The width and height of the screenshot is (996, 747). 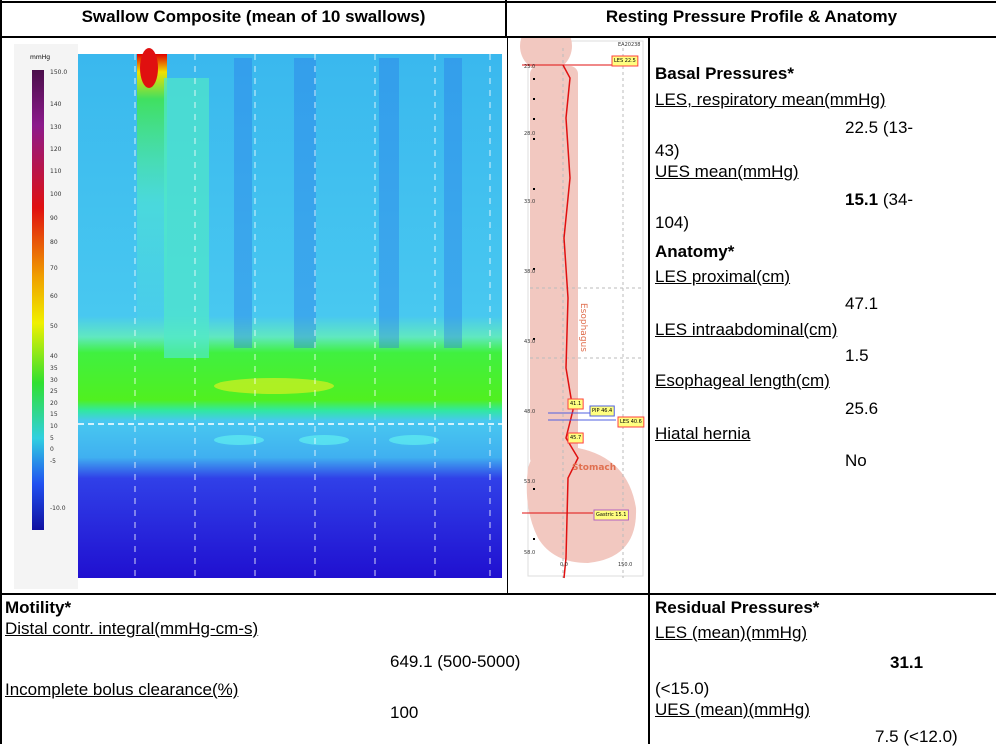 What do you see at coordinates (629, 45) in the screenshot?
I see `plot-id: EA20238` at bounding box center [629, 45].